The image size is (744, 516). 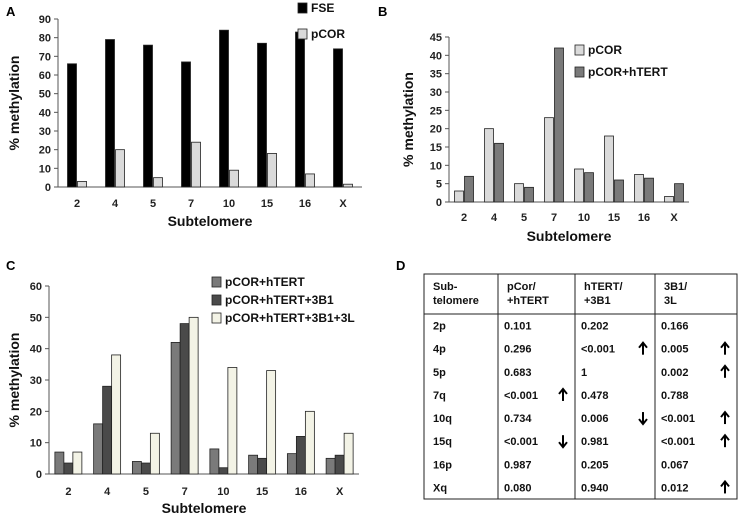 I want to click on table-row-label: 4p, so click(x=439, y=350).